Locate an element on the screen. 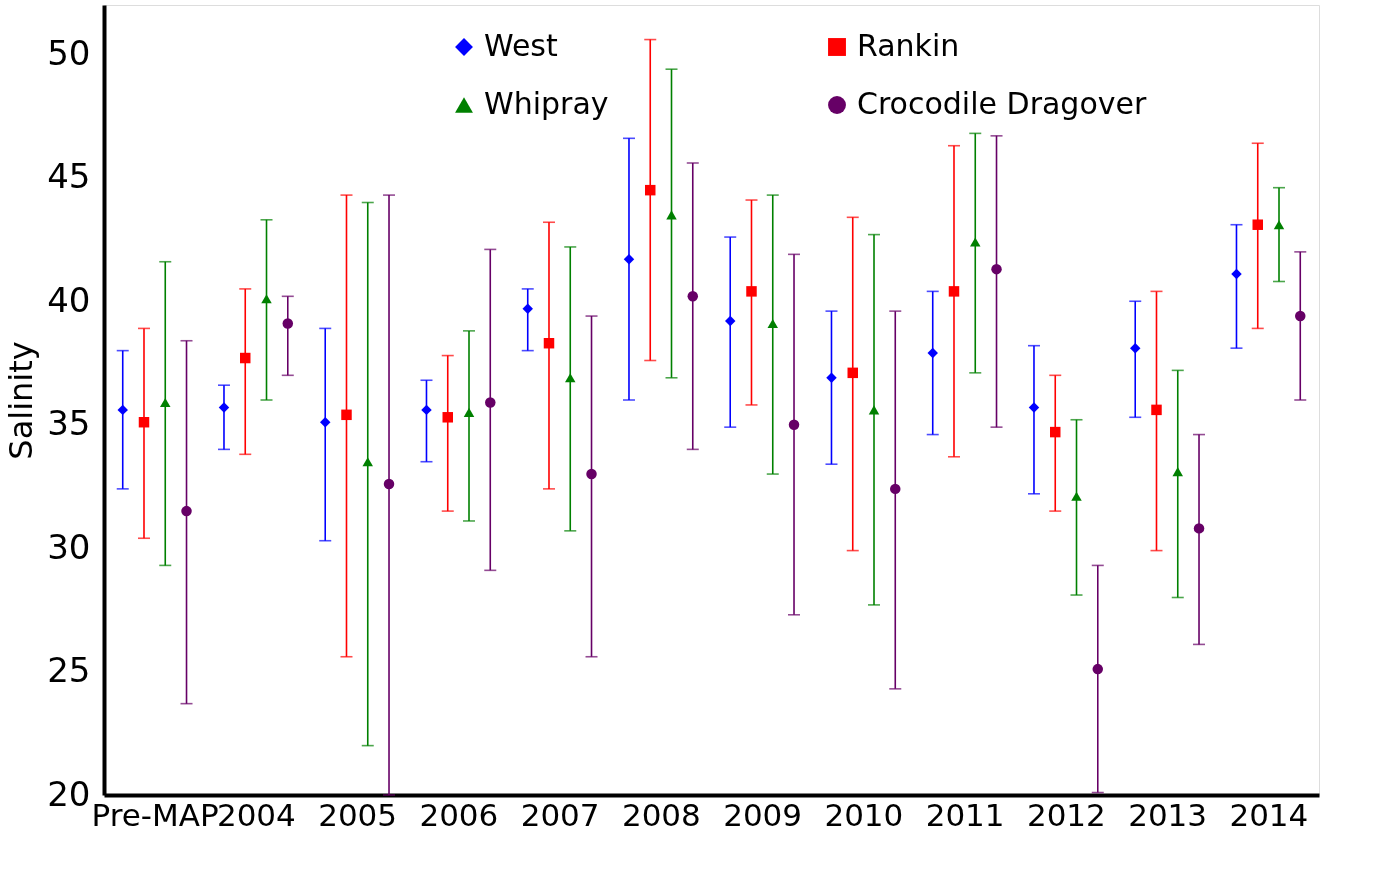 The image size is (1382, 894). x-tick-label: 2009 is located at coordinates (763, 814).